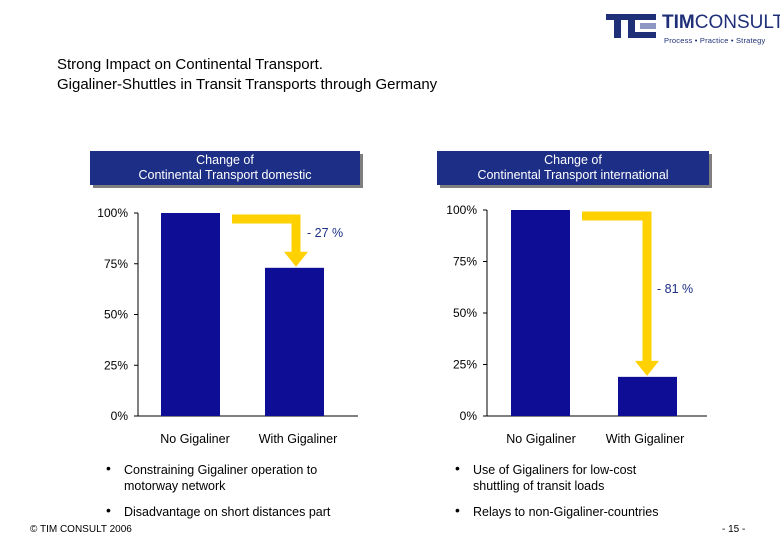  Describe the element at coordinates (734, 529) in the screenshot. I see `page-number: - 15 -` at that location.